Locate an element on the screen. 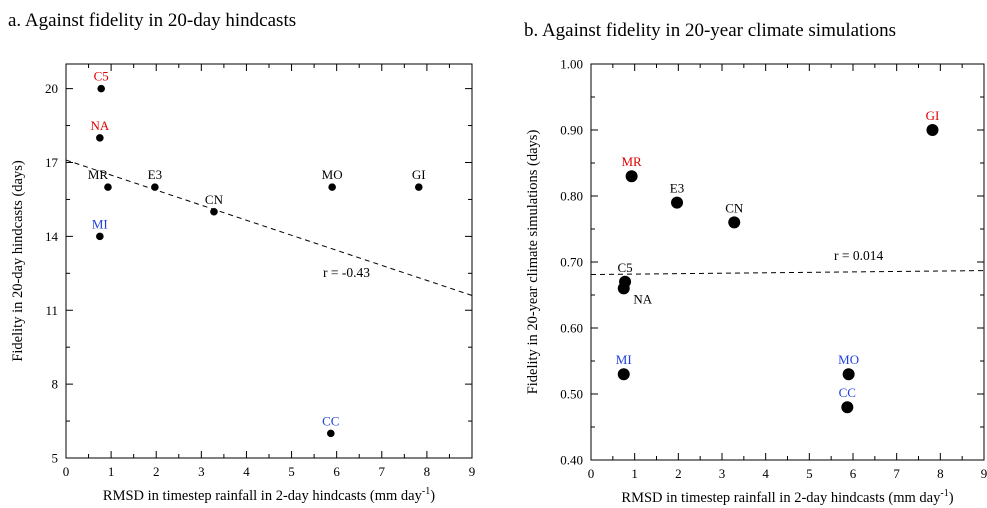 This screenshot has width=987, height=508. y-tick-label: 0.40 is located at coordinates (571, 460).